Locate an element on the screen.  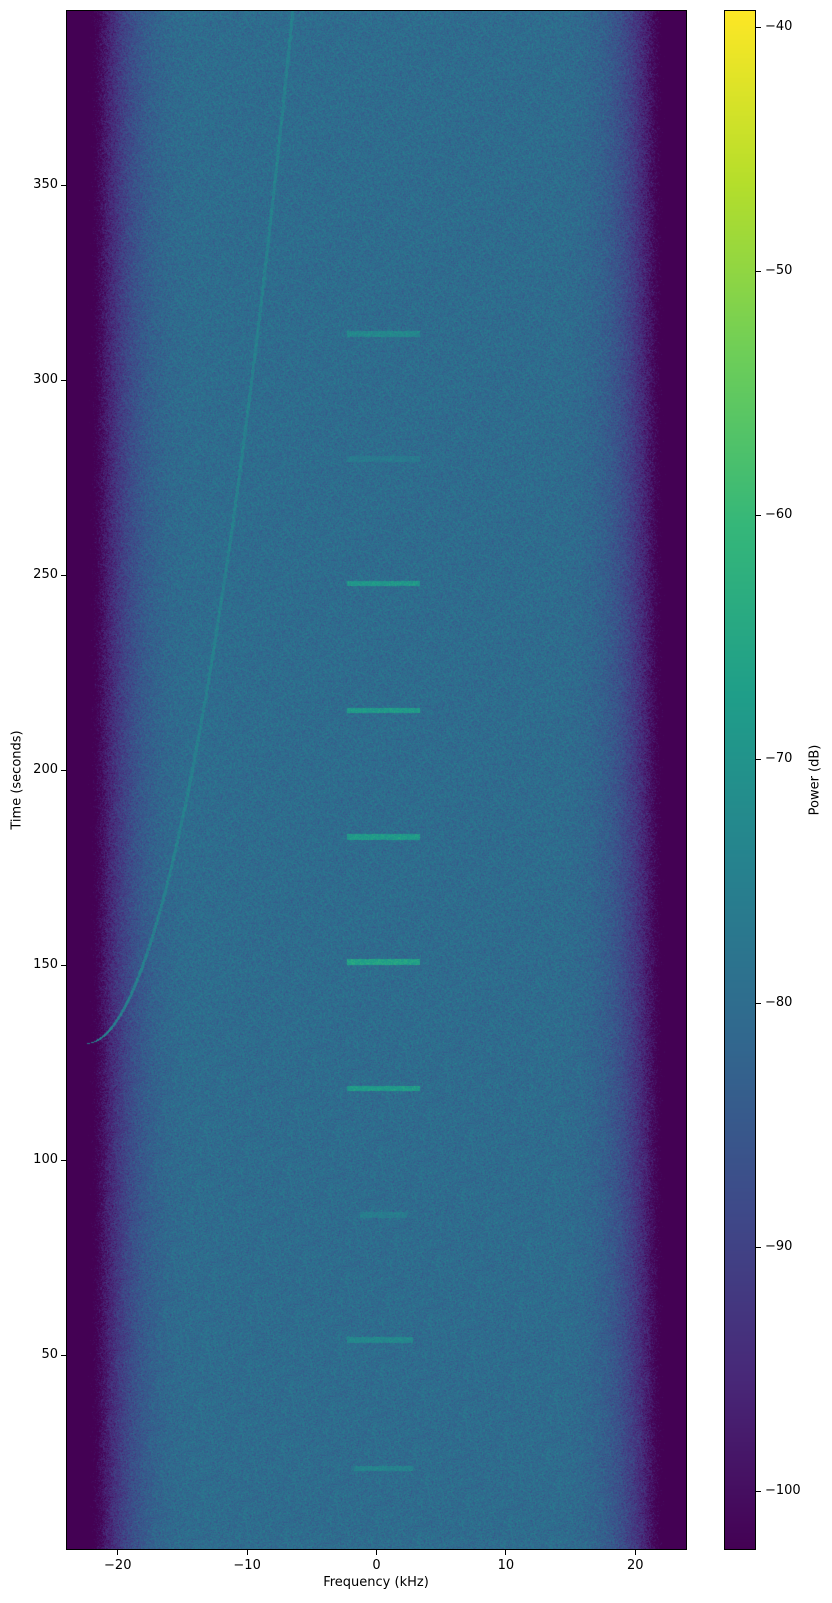
x-tick-label: −10 is located at coordinates (247, 1565).